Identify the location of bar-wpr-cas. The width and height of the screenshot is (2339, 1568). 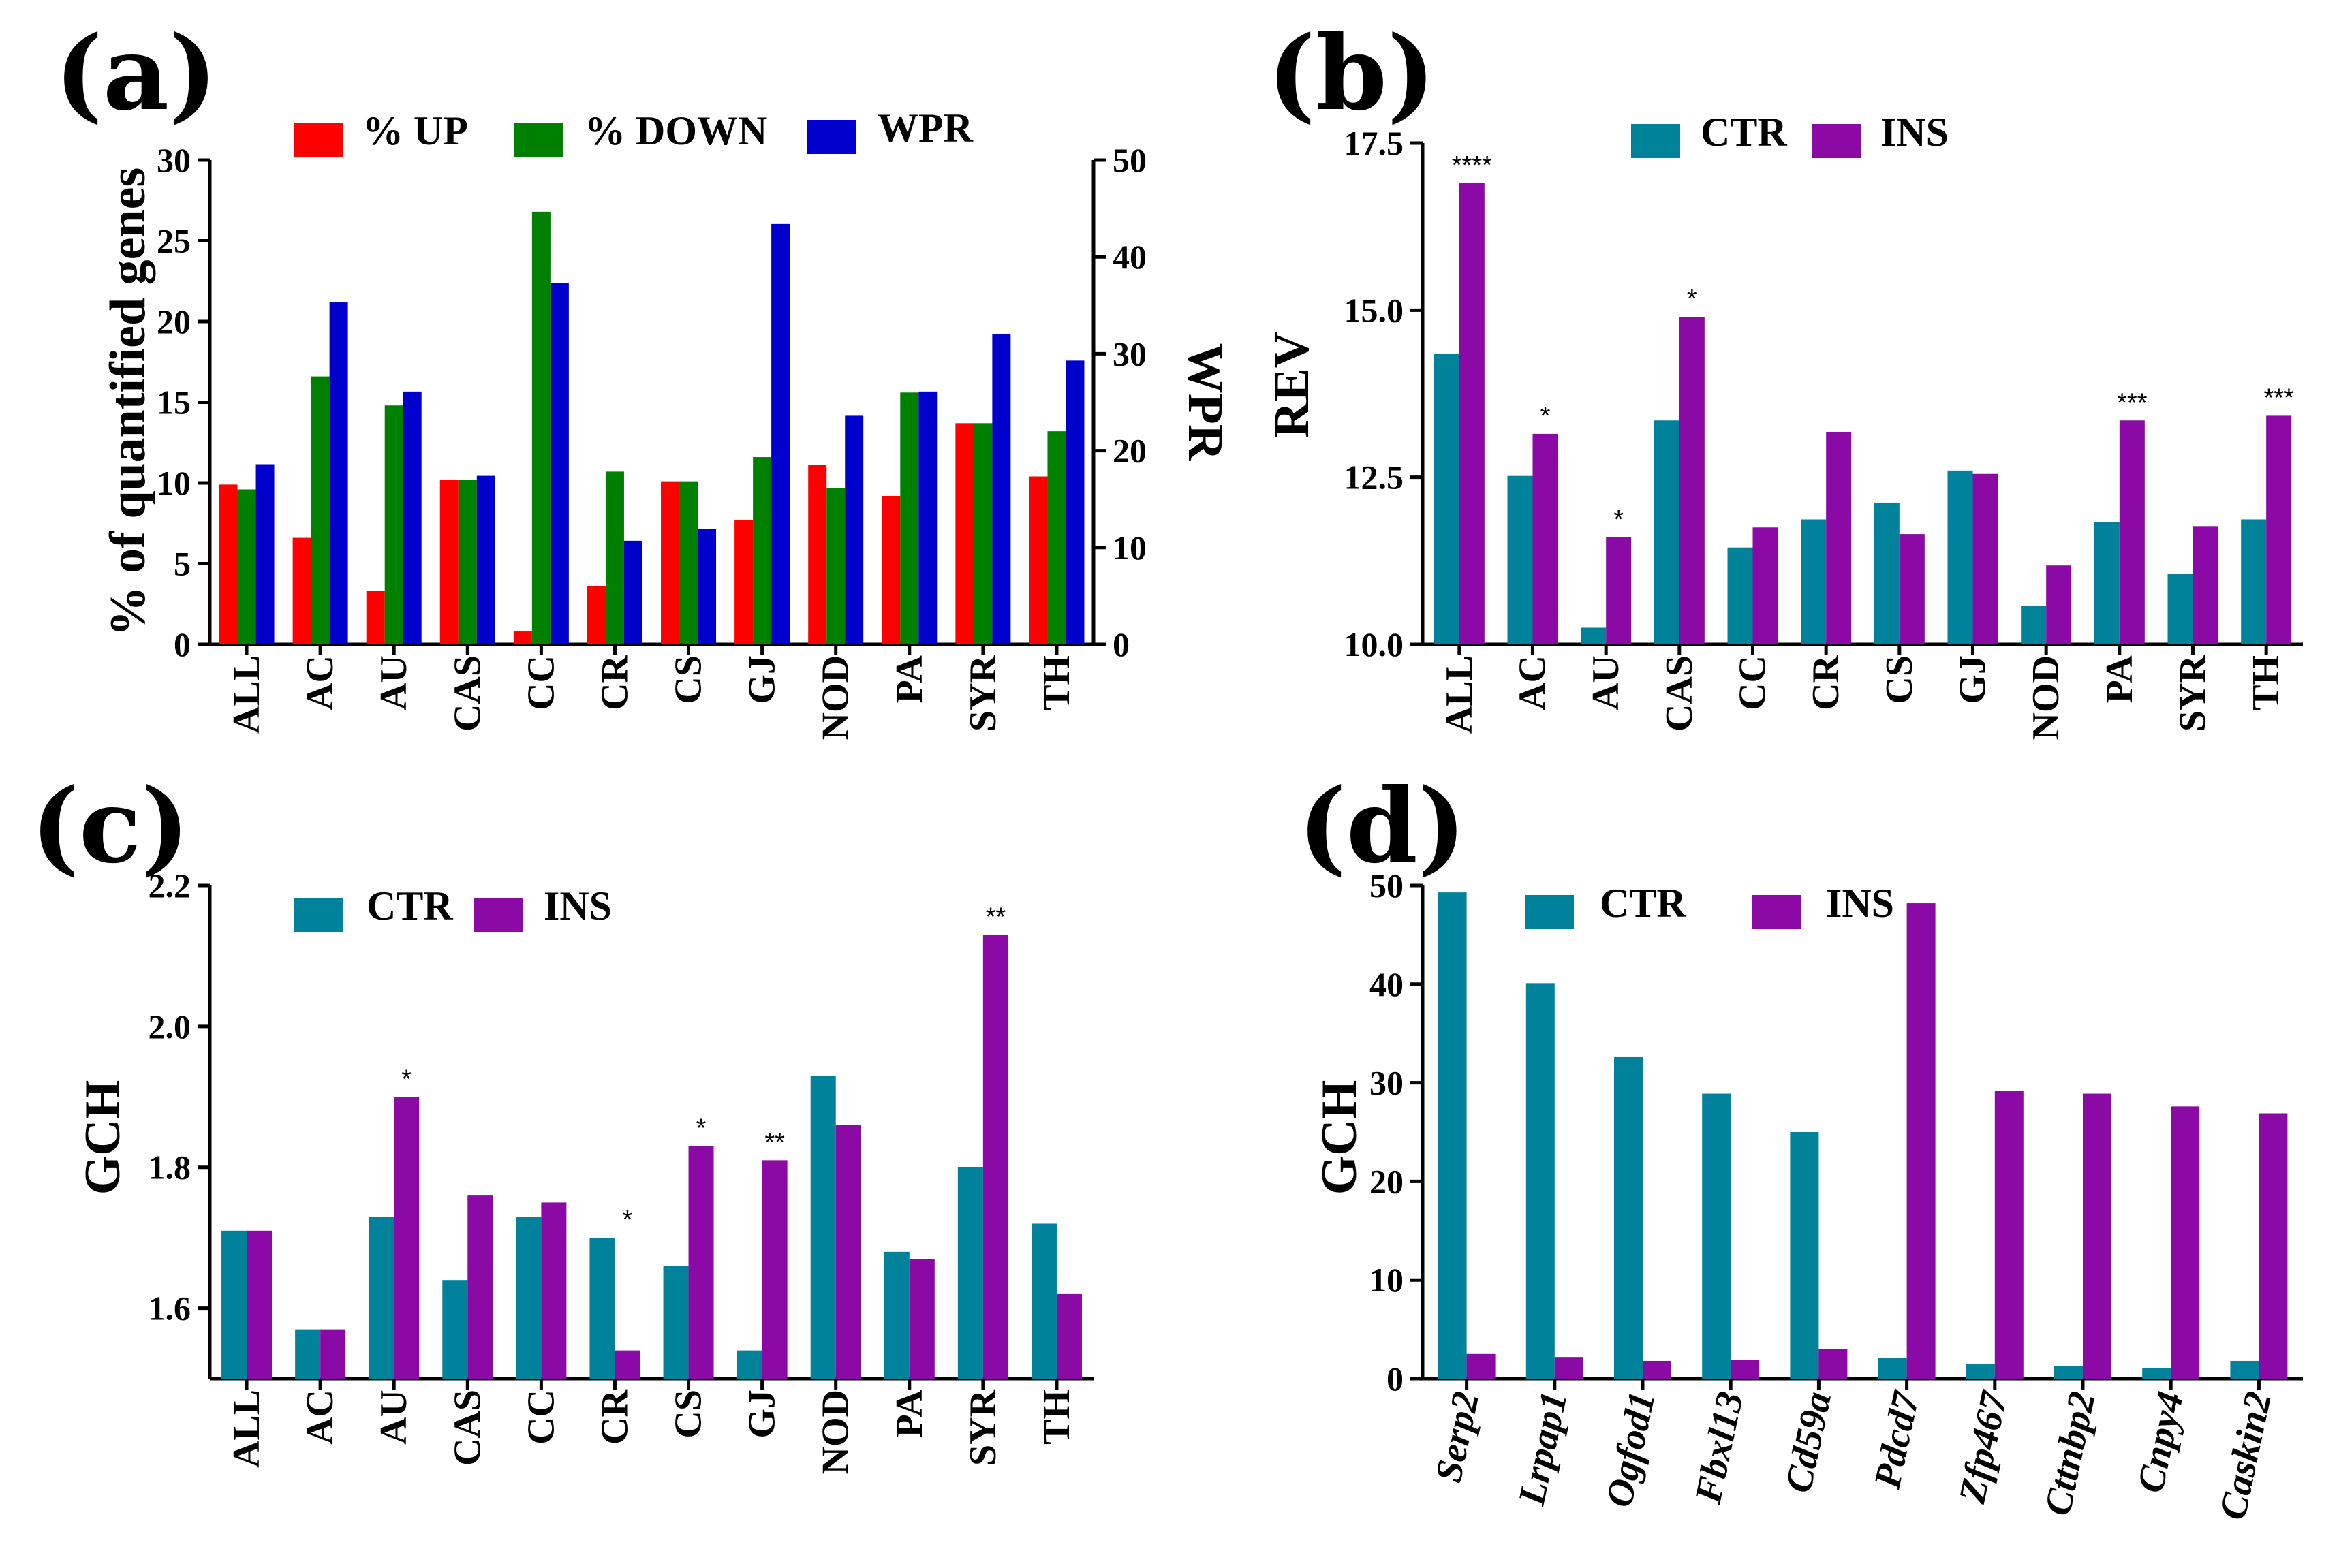
(486, 559).